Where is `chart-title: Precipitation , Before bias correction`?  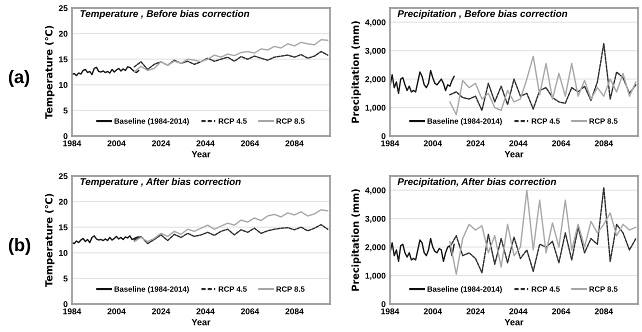
chart-title: Precipitation , Before bias correction is located at coordinates (483, 14).